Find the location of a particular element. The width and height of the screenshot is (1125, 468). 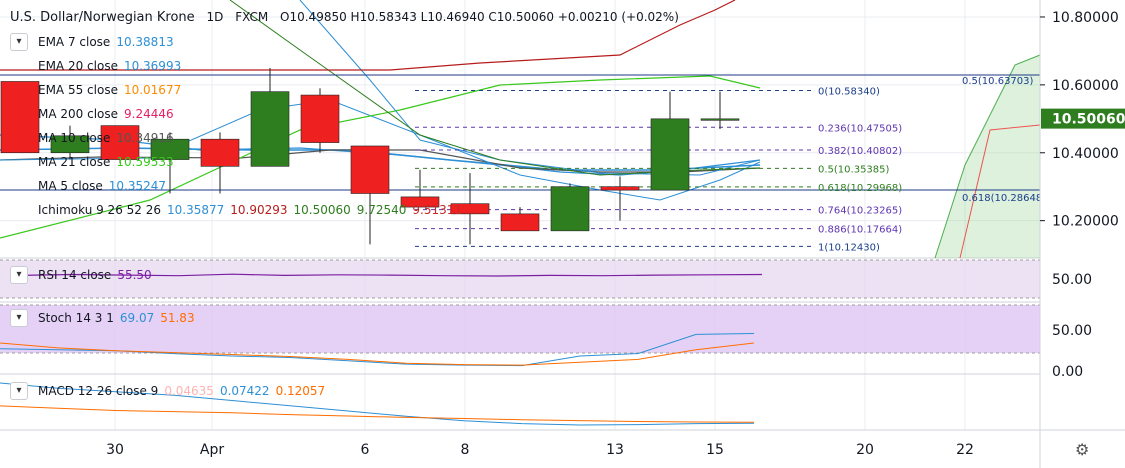

senkou-a is located at coordinates (987, 156).